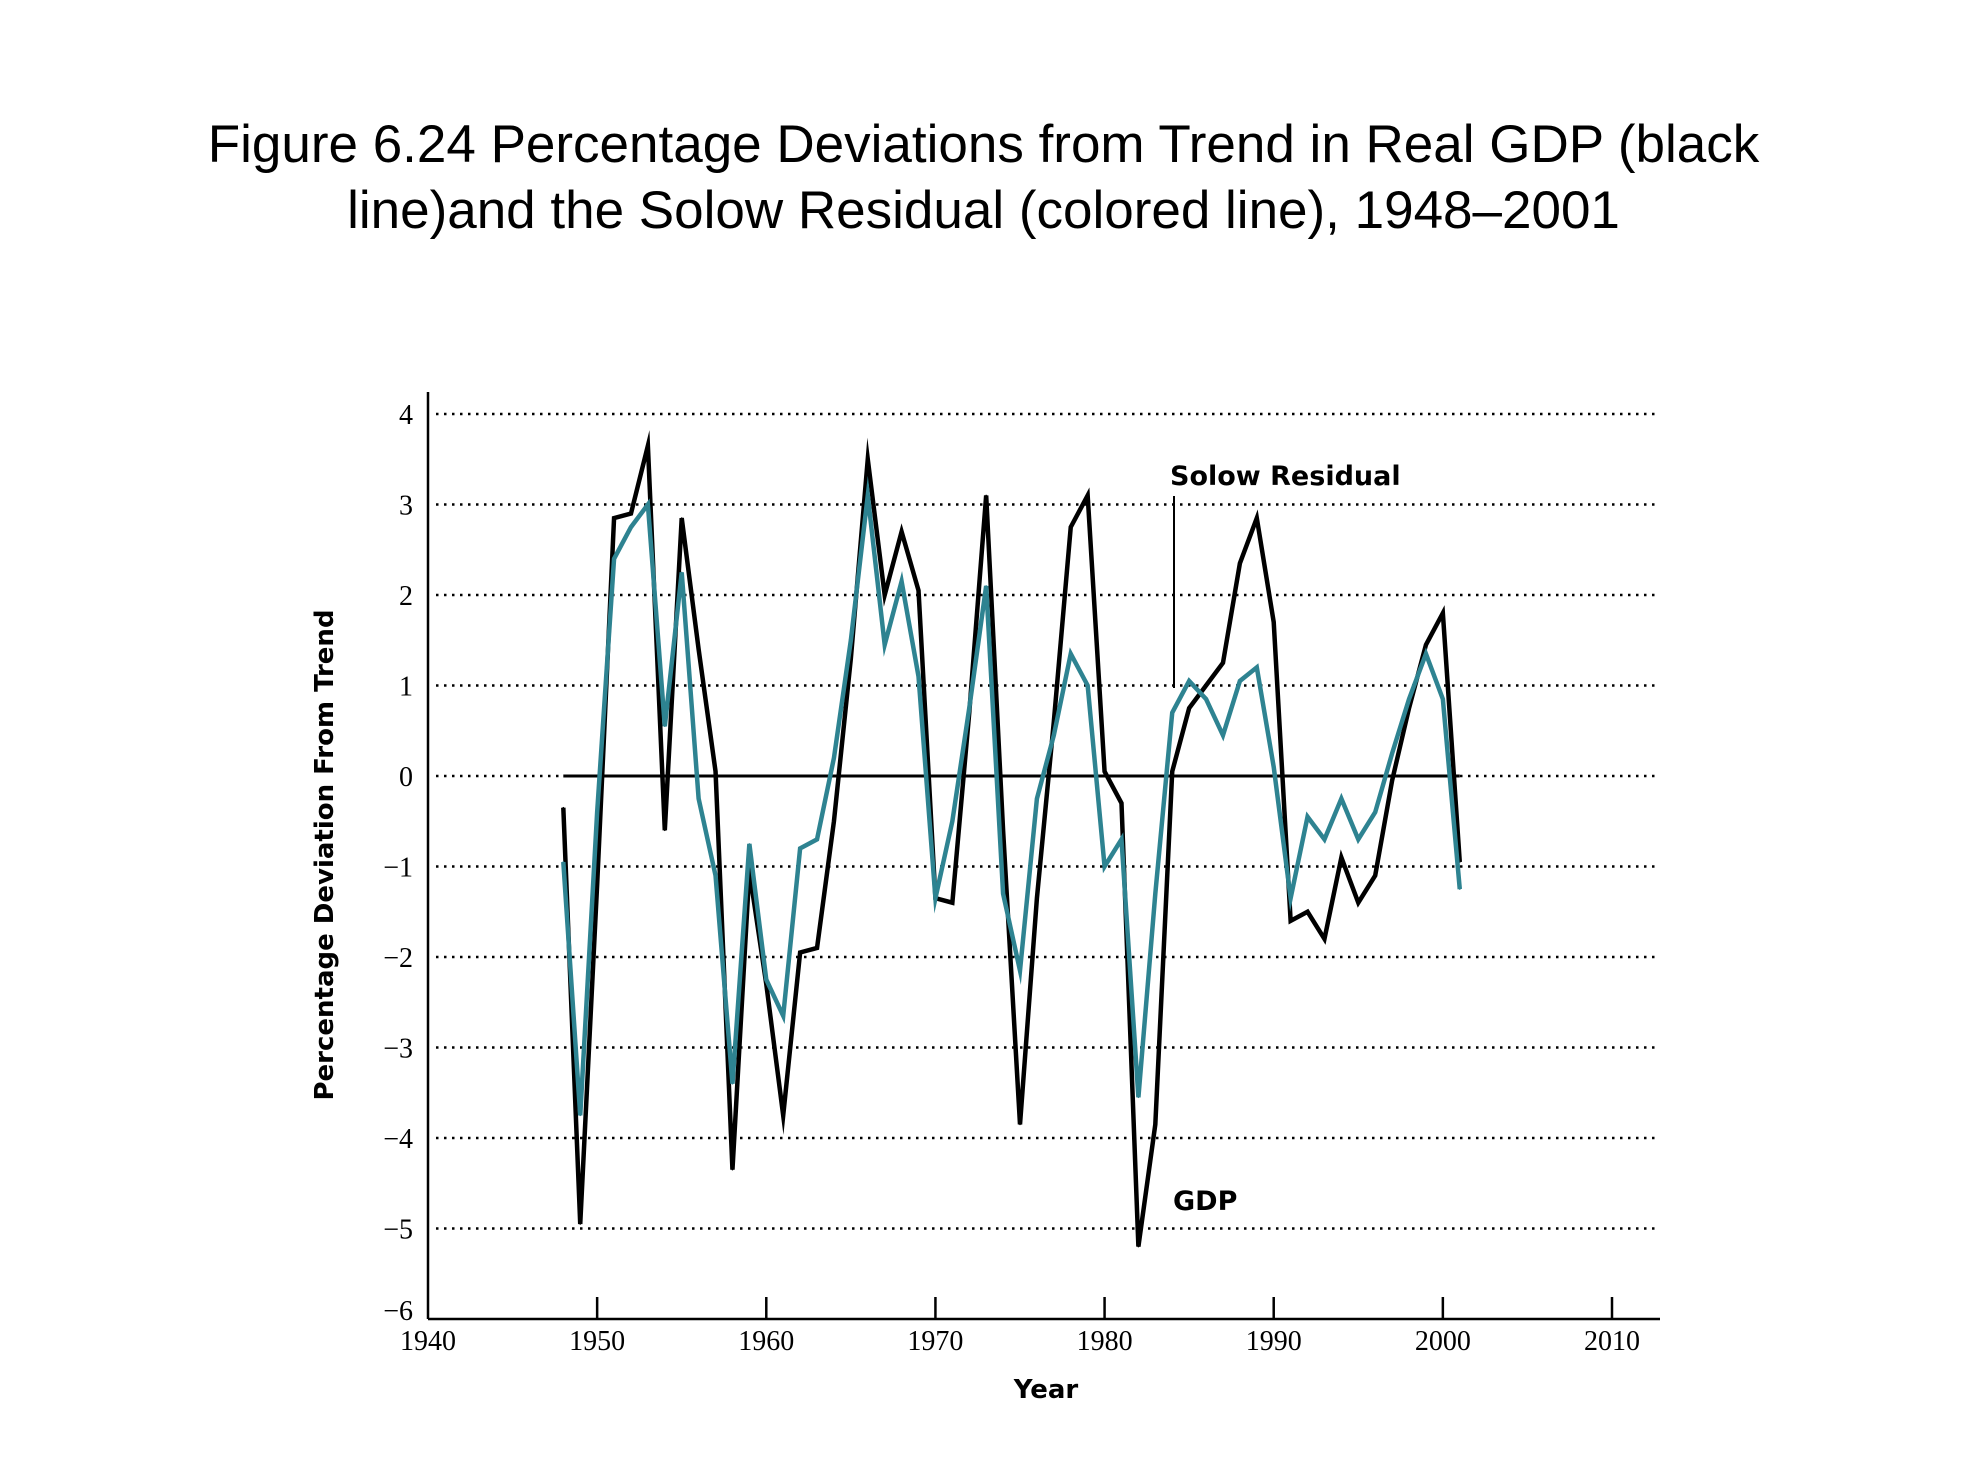 This screenshot has width=1967, height=1470. I want to click on y-axis-label: Percentage Deviation From Trend, so click(325, 854).